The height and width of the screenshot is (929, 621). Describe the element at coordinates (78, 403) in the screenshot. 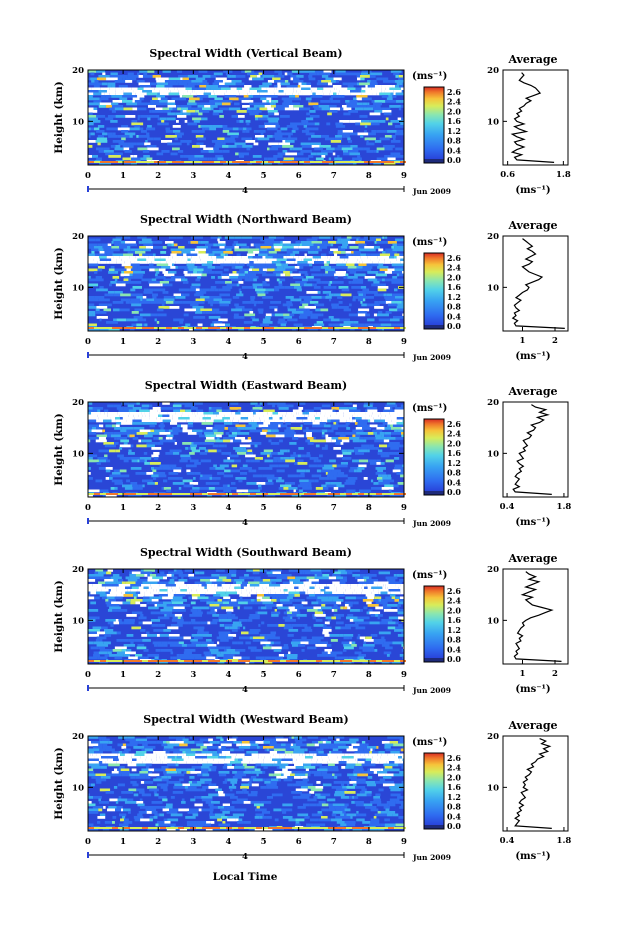

I see `y-tick-label: 20` at that location.